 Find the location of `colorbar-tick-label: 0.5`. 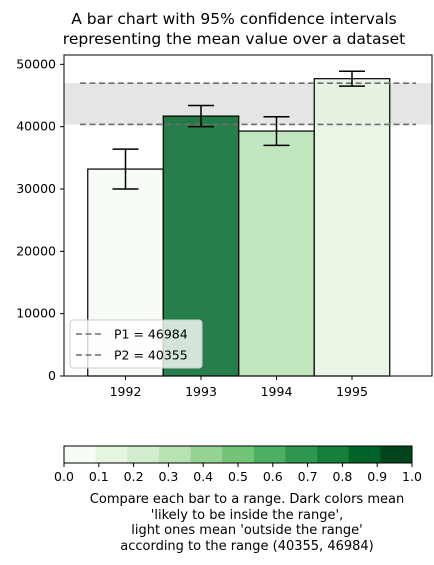

colorbar-tick-label: 0.5 is located at coordinates (238, 476).